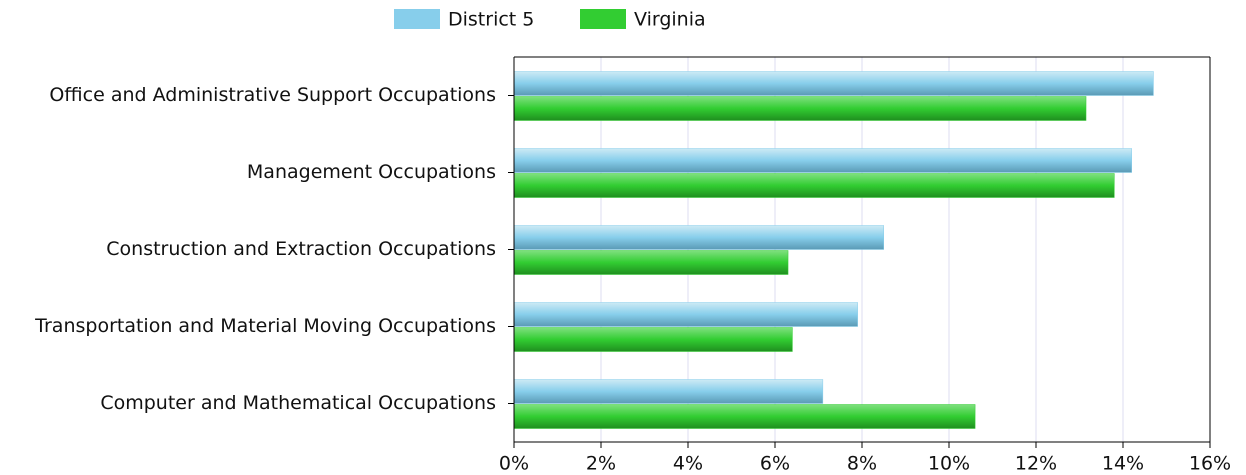  I want to click on x-tick-label: 16%, so click(1210, 464).